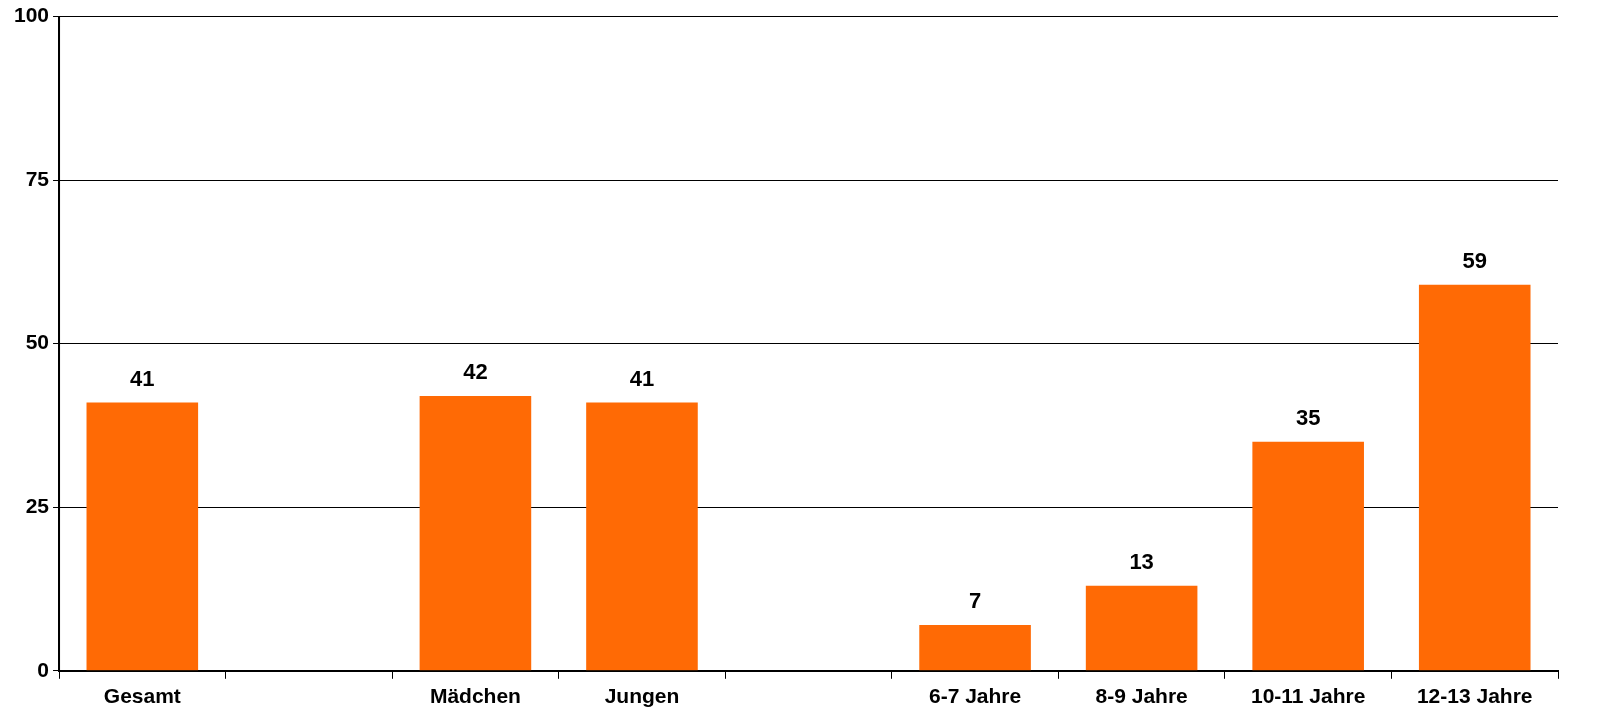 The width and height of the screenshot is (1598, 722). What do you see at coordinates (1308, 696) in the screenshot?
I see `x-tick-label: 10-11 Jahre` at bounding box center [1308, 696].